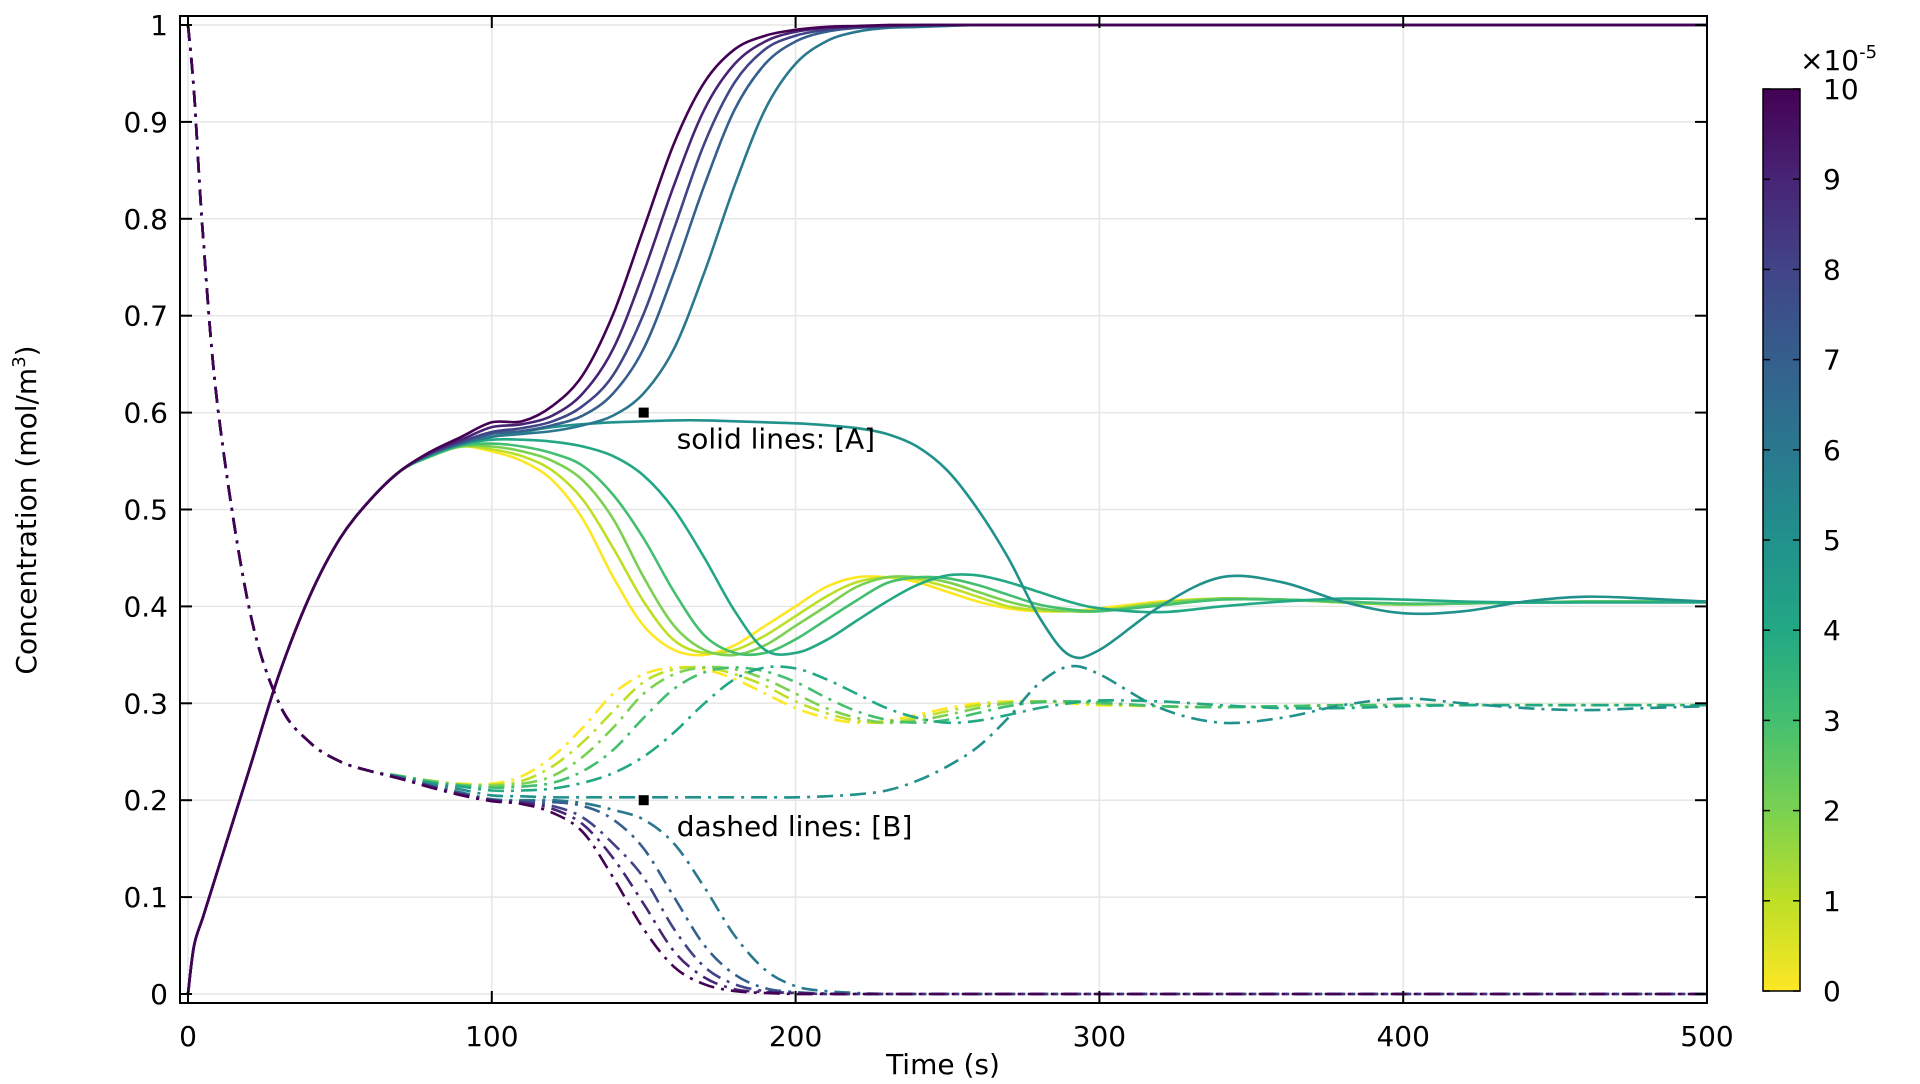 The height and width of the screenshot is (1084, 1920). Describe the element at coordinates (795, 1036) in the screenshot. I see `x-tick-label: 200` at that location.